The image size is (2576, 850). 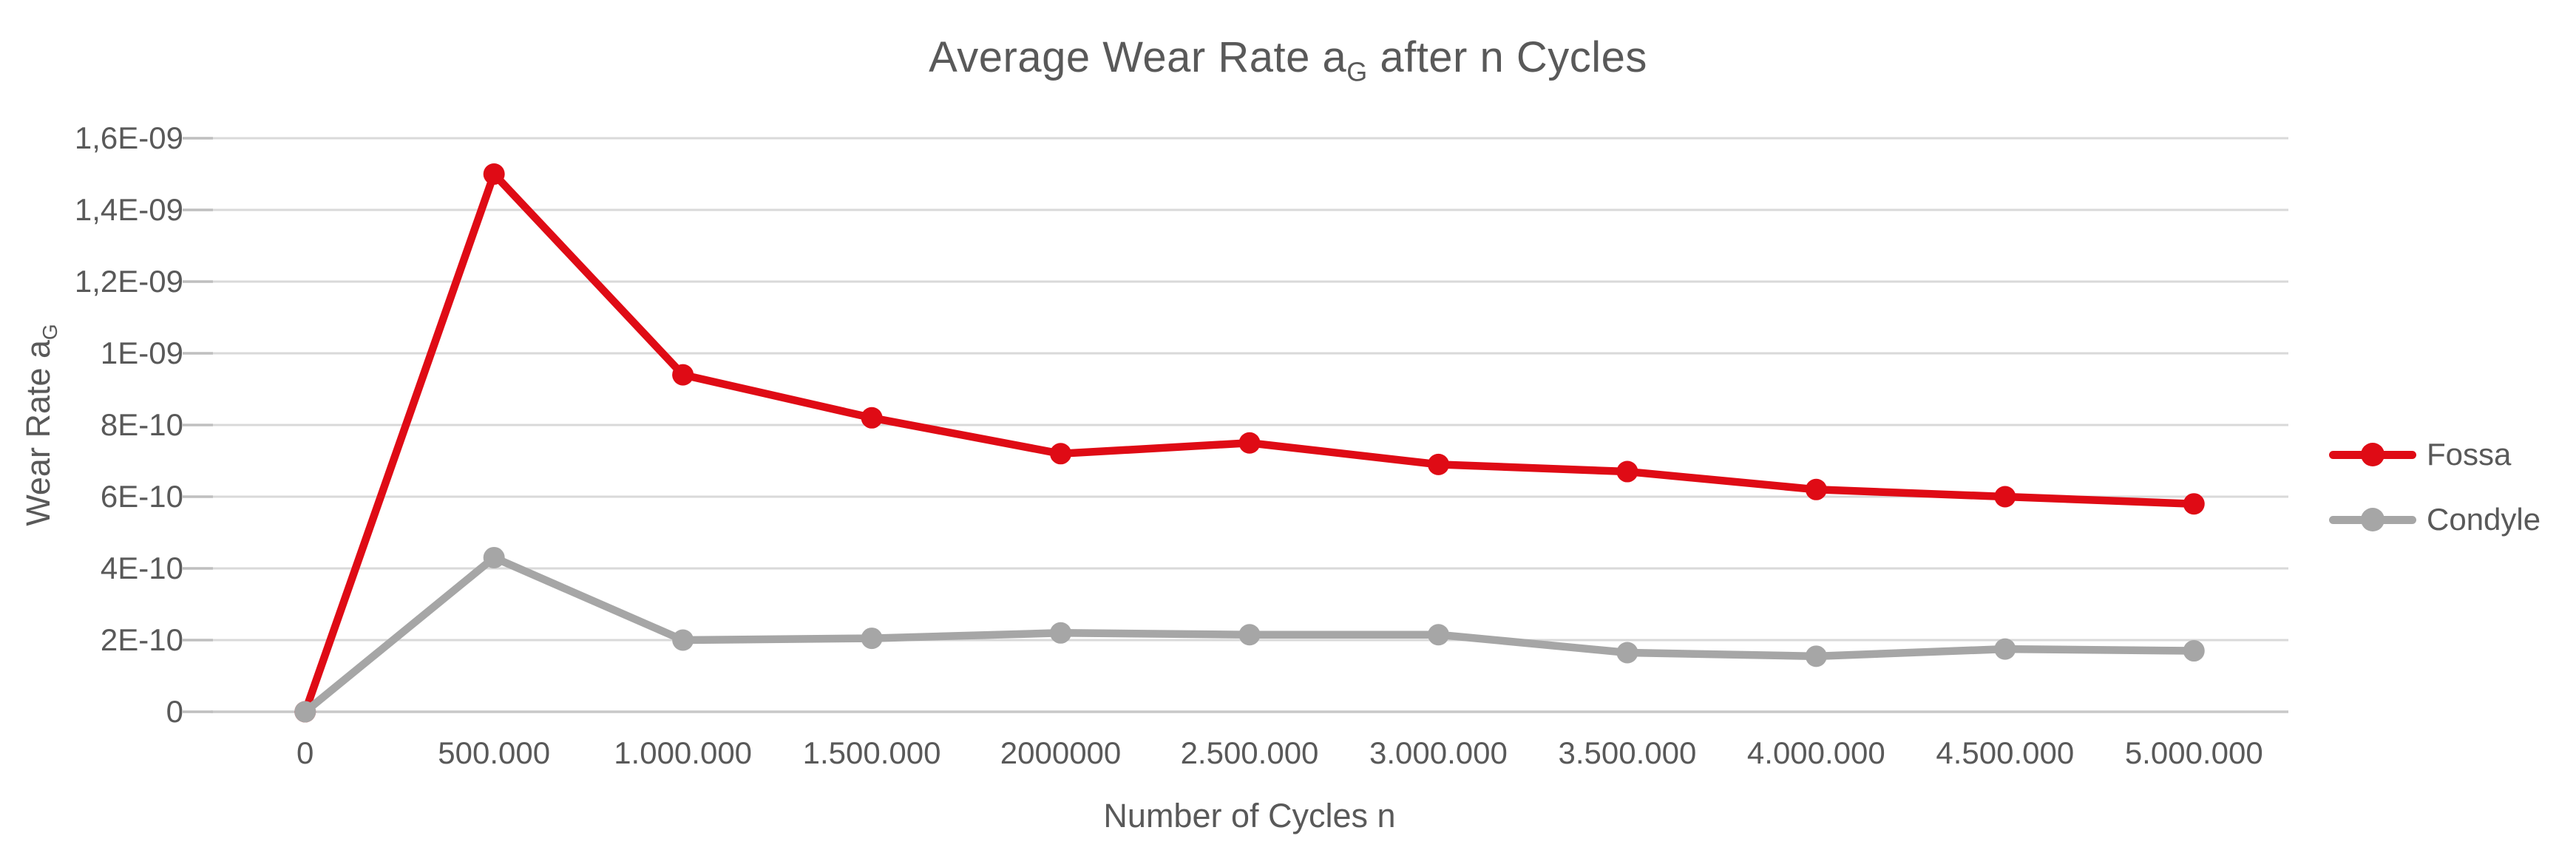 What do you see at coordinates (141, 639) in the screenshot?
I see `y-tick-label: 2E-10` at bounding box center [141, 639].